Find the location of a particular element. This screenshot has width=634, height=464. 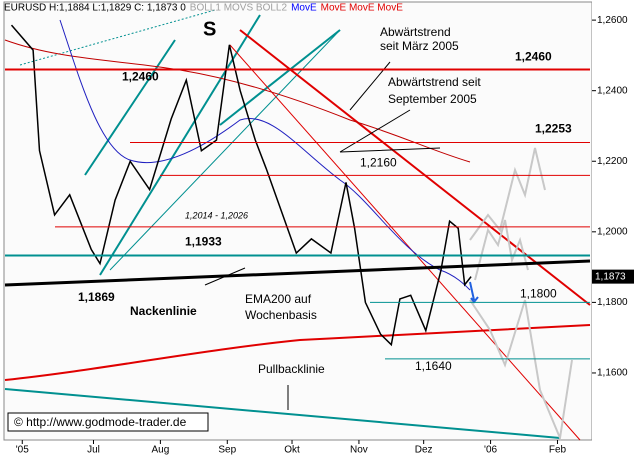

price-tag is located at coordinates (613, 276).